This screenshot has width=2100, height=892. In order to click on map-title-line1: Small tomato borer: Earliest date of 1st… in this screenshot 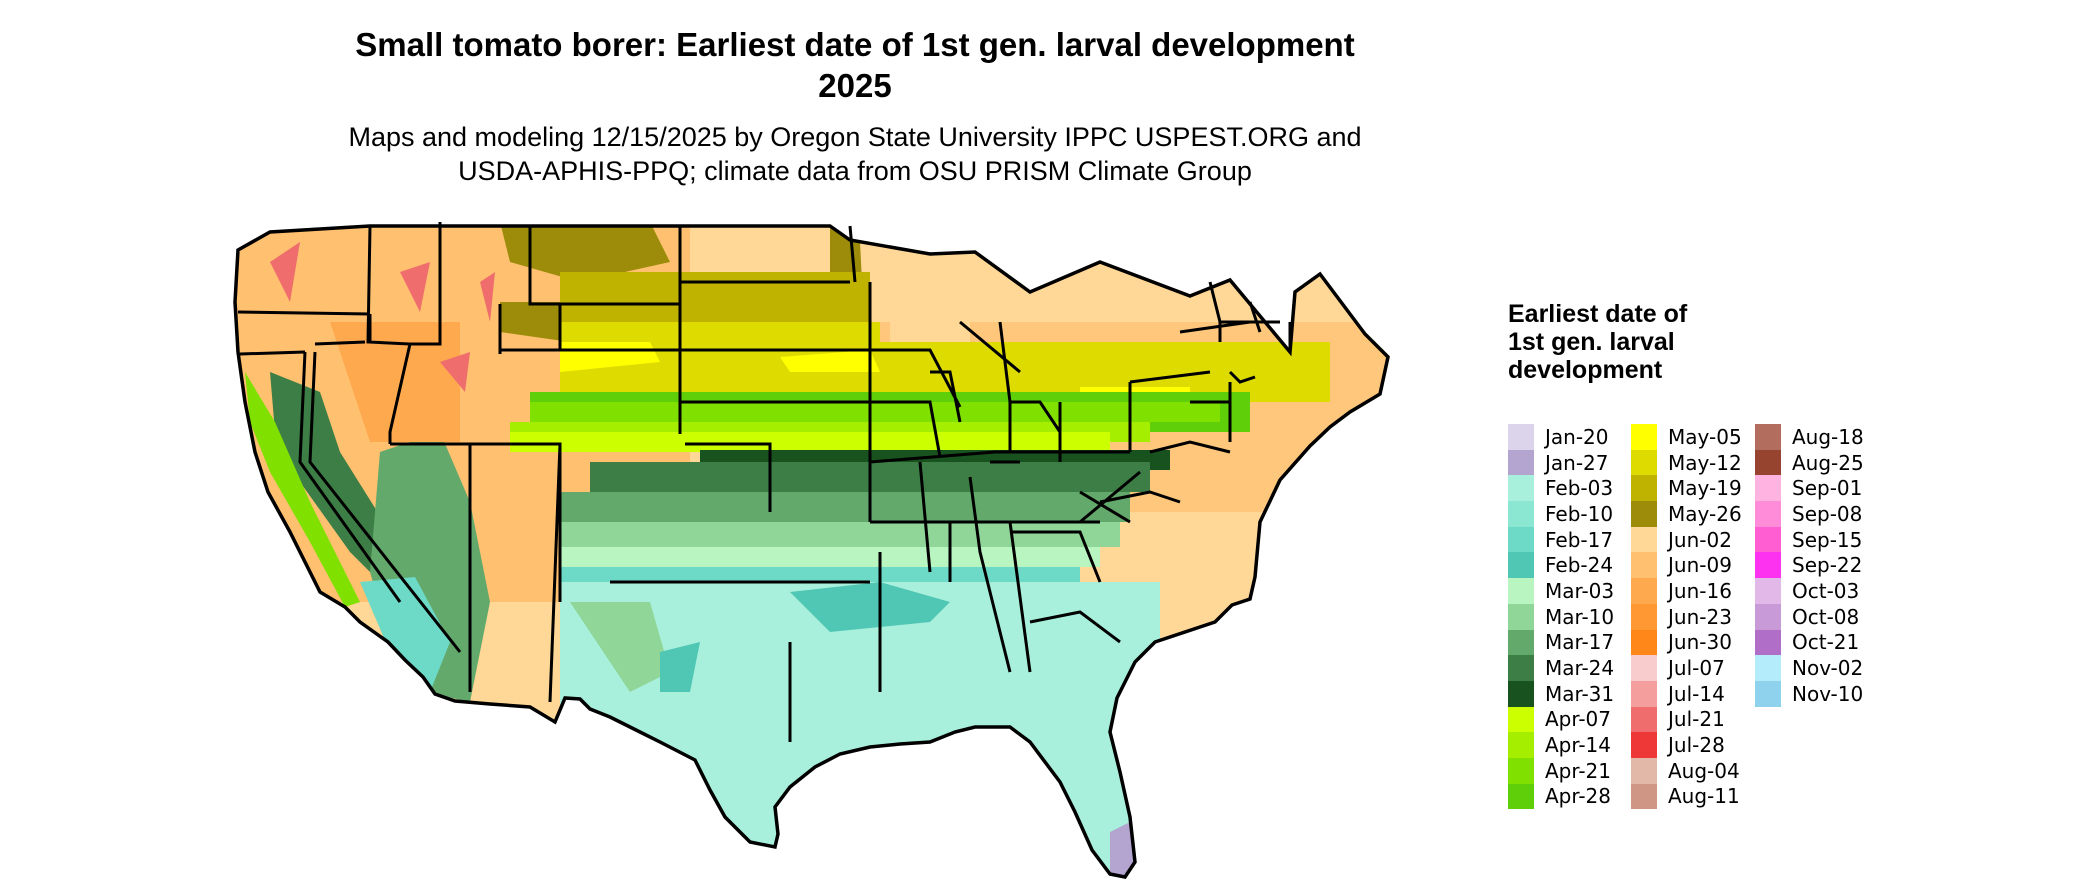, I will do `click(855, 44)`.